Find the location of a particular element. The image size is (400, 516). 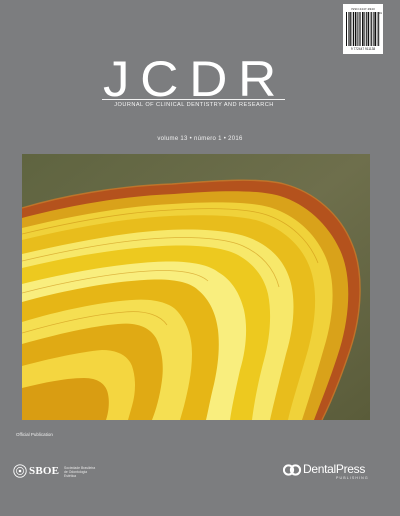

sboe-name: SBOE is located at coordinates (44, 471).